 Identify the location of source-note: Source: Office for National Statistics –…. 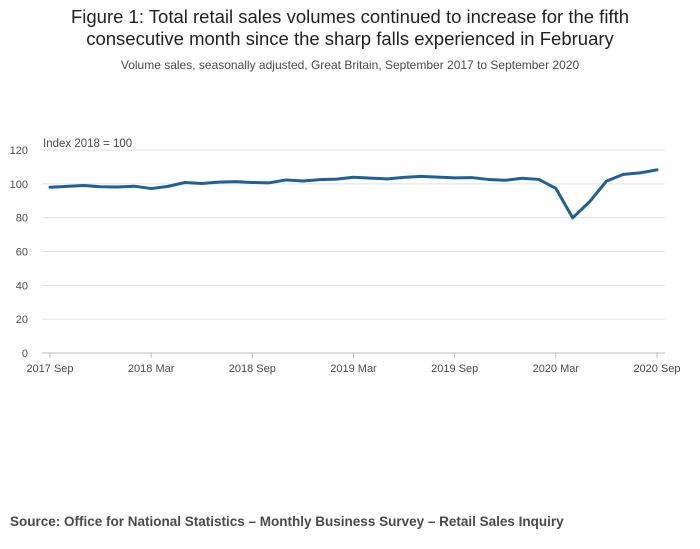
(287, 521).